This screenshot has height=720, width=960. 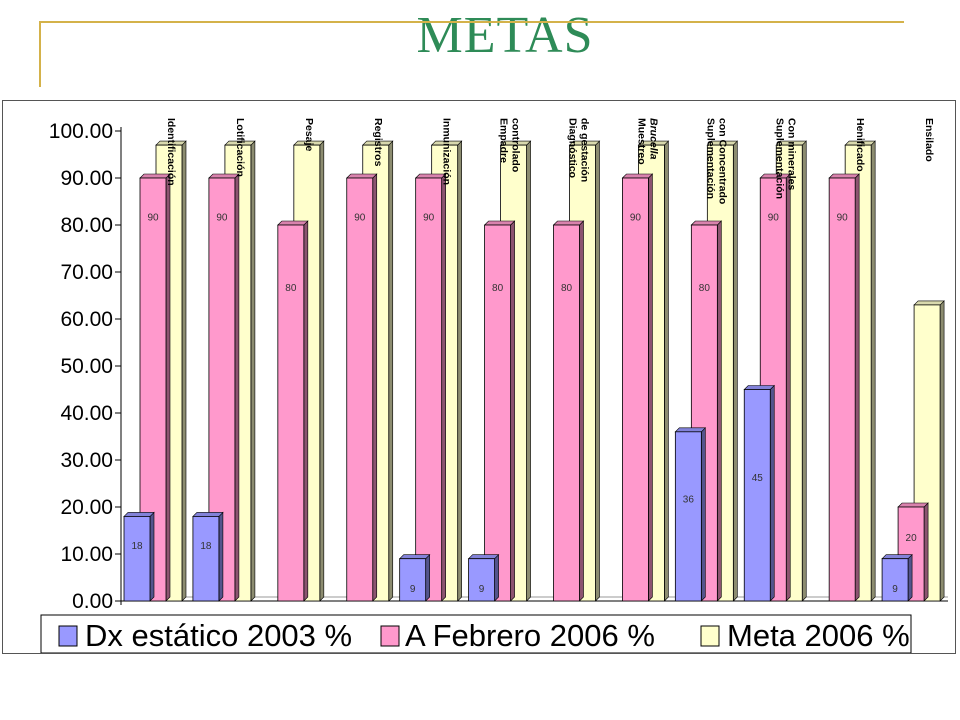 I want to click on category-label: de gestación, so click(x=585, y=150).